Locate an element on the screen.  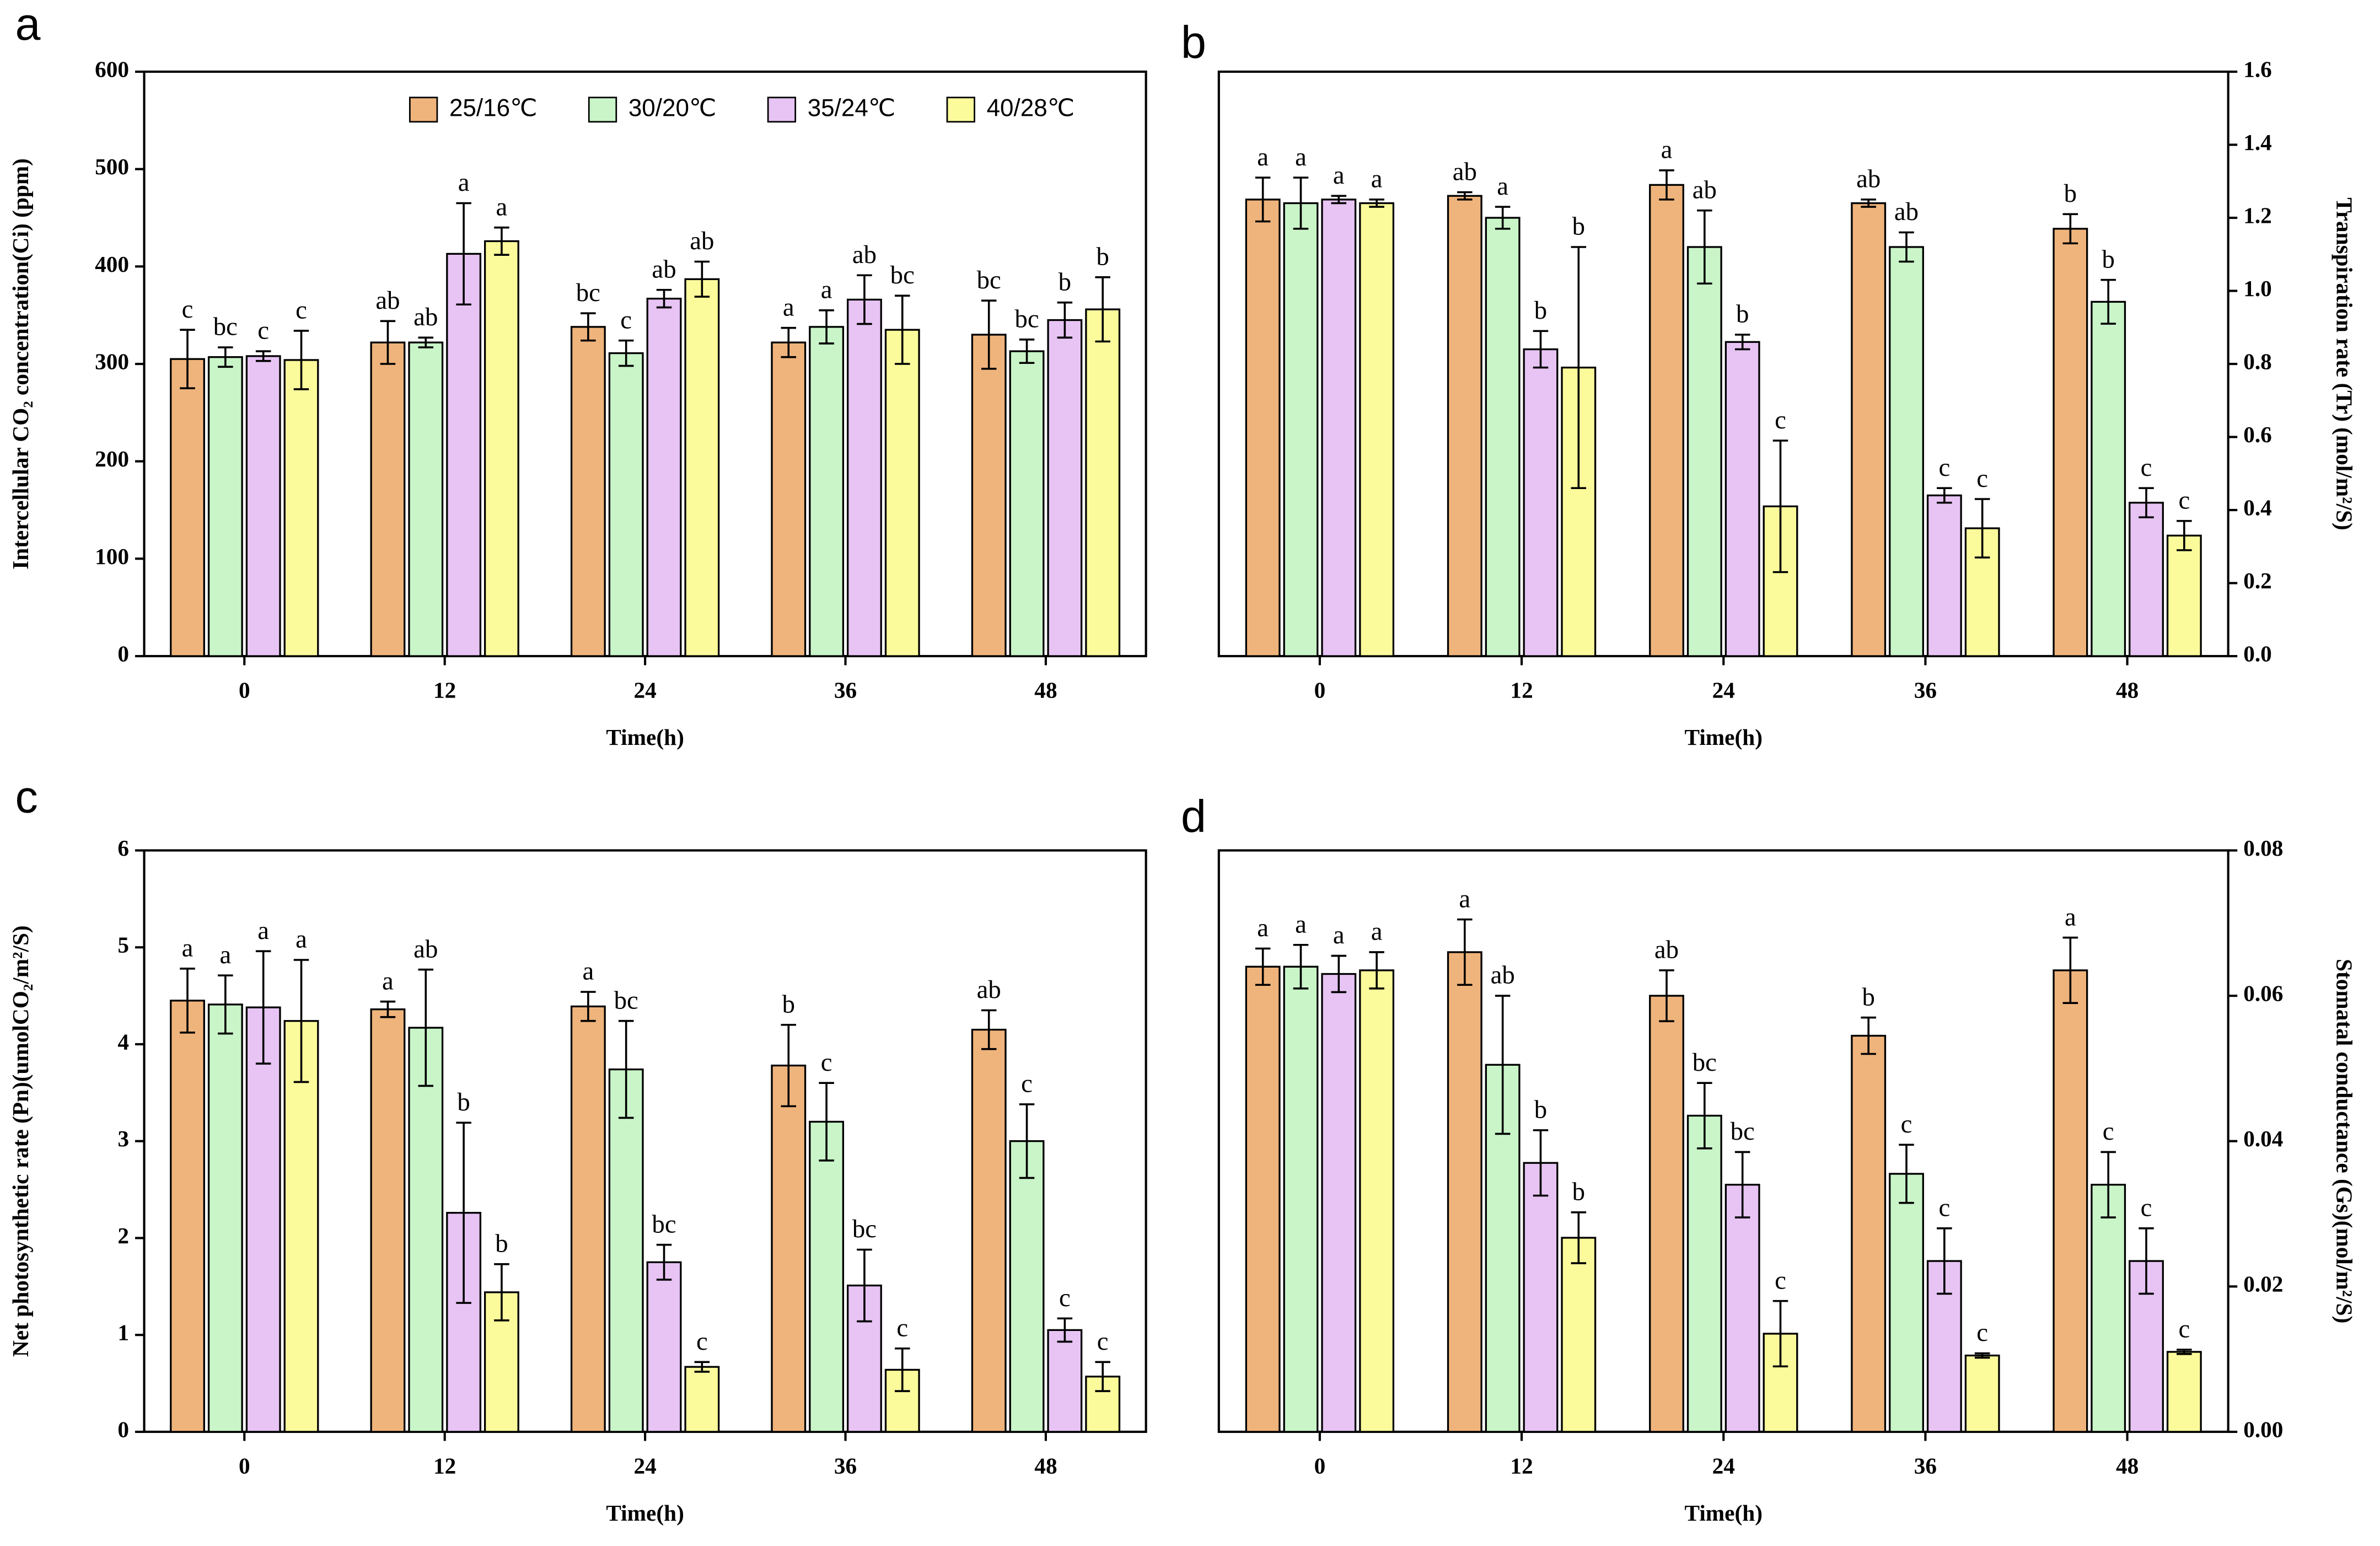
legend-label: 25/16℃ is located at coordinates (494, 107).